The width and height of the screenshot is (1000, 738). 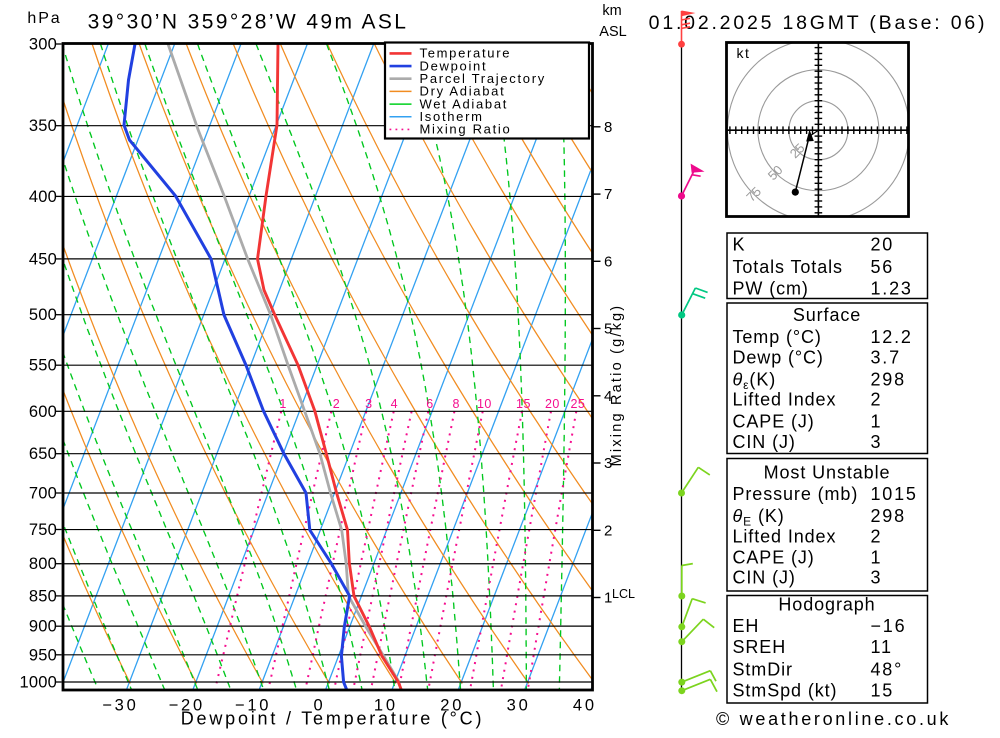 I want to click on svg-text: 40, so click(x=585, y=706).